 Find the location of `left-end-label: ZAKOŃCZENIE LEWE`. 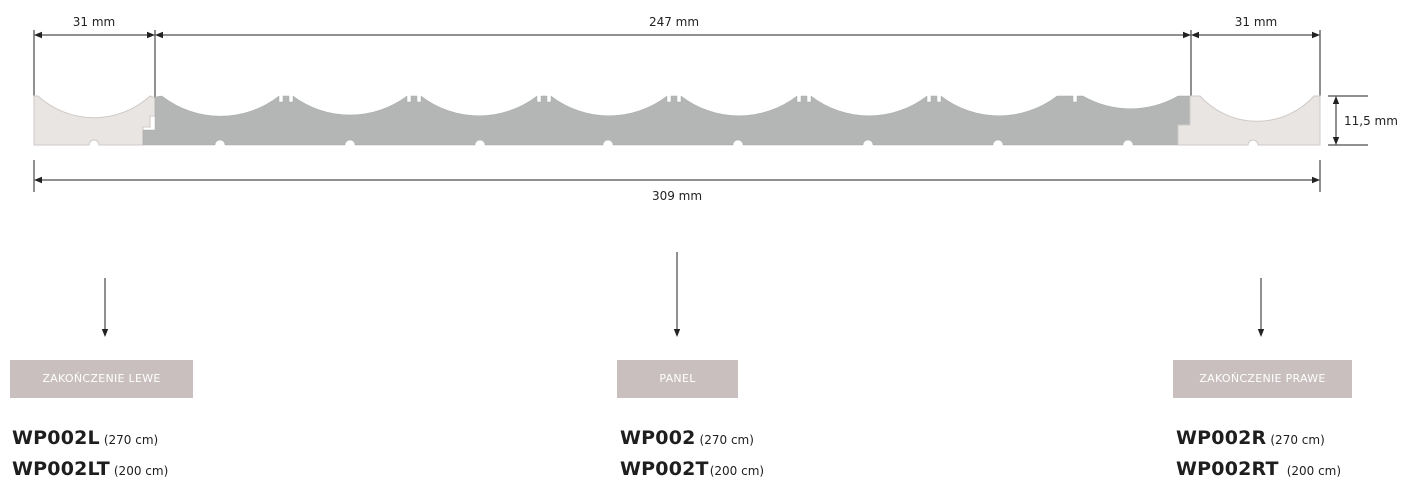

left-end-label: ZAKOŃCZENIE LEWE is located at coordinates (101, 379).